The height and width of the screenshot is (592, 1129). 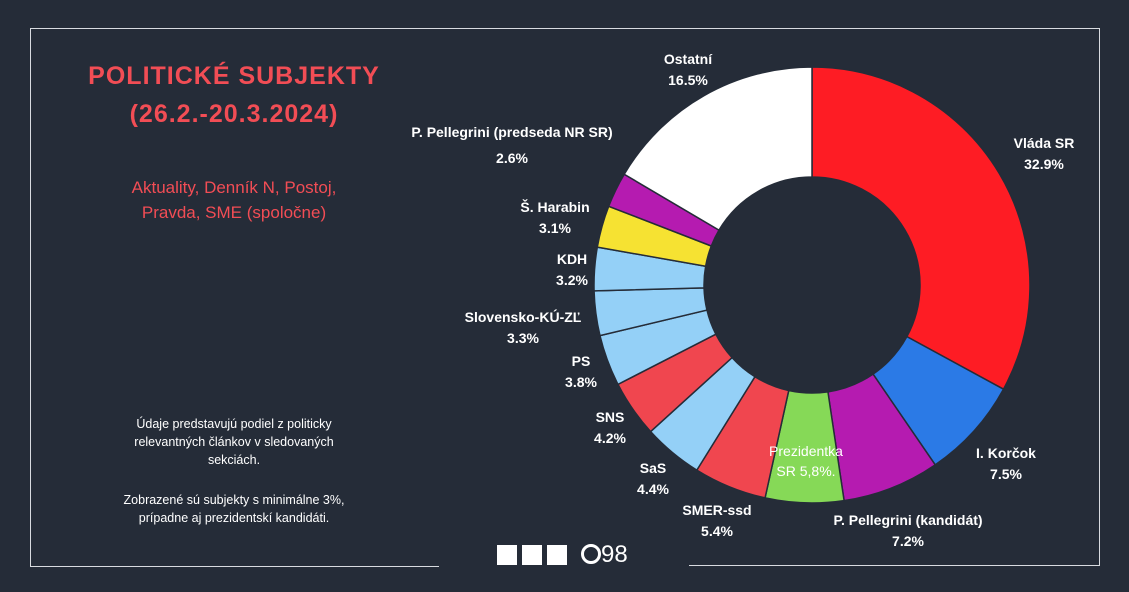 What do you see at coordinates (554, 206) in the screenshot?
I see `slice-label: Š. Harabin` at bounding box center [554, 206].